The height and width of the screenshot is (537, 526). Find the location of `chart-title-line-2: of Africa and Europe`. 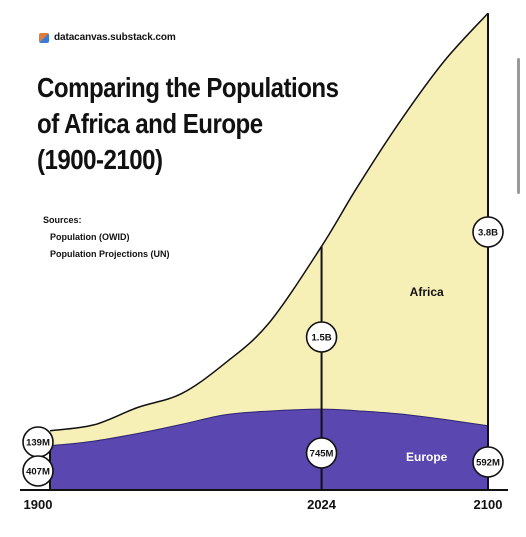

chart-title-line-2: of Africa and Europe is located at coordinates (150, 123).